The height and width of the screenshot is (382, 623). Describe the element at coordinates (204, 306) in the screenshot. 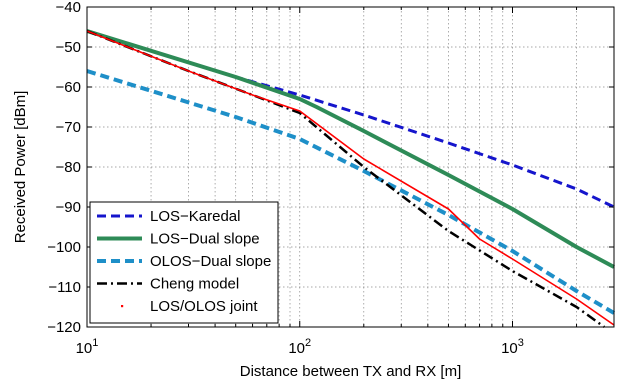

I see `legend-label: LOS/OLOS joint` at that location.